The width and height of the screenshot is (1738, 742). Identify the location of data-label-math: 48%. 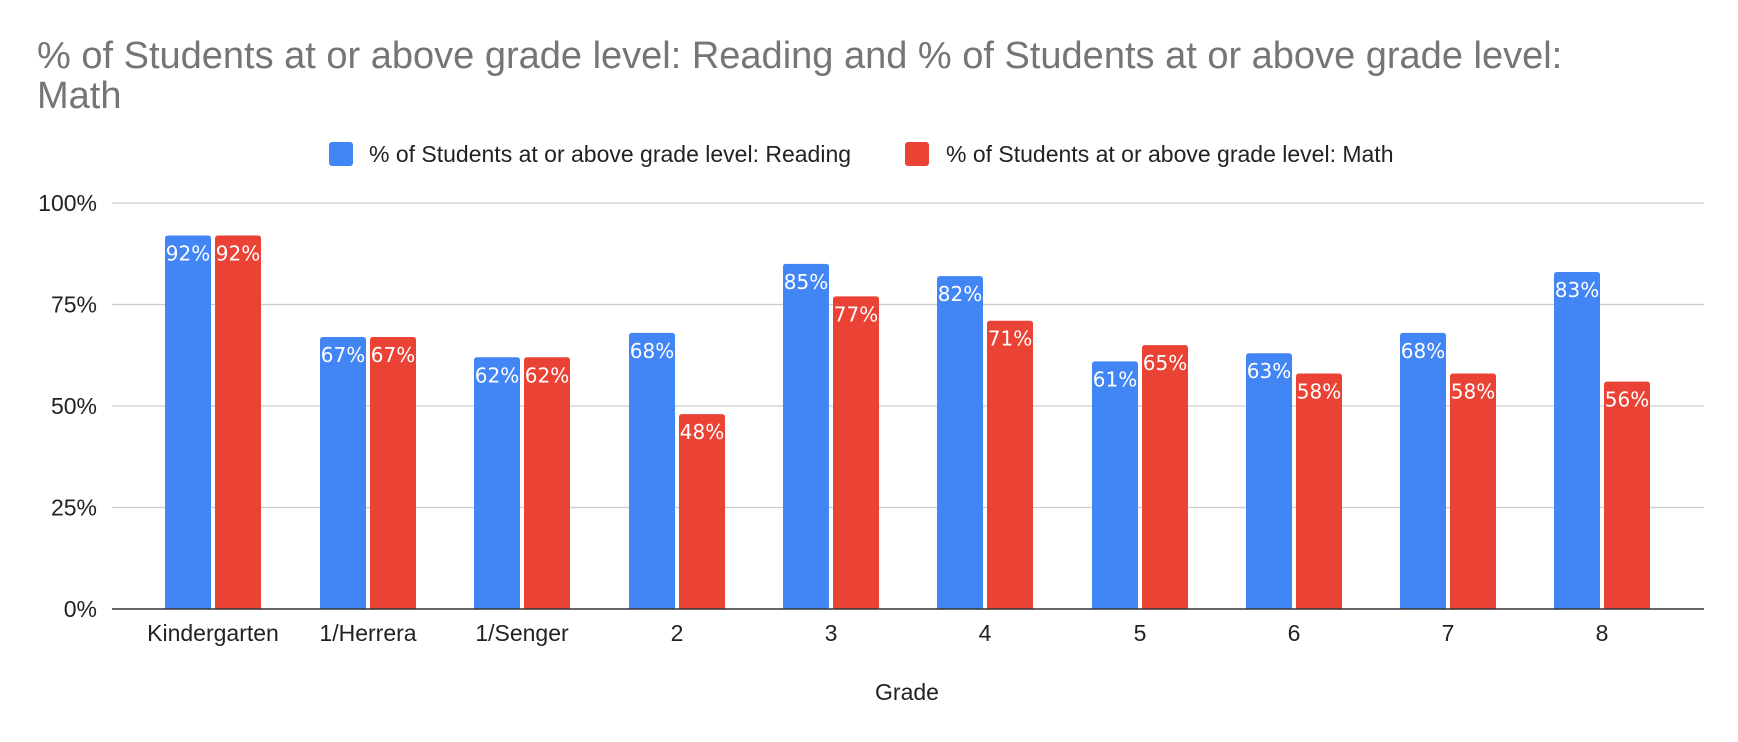
(702, 432).